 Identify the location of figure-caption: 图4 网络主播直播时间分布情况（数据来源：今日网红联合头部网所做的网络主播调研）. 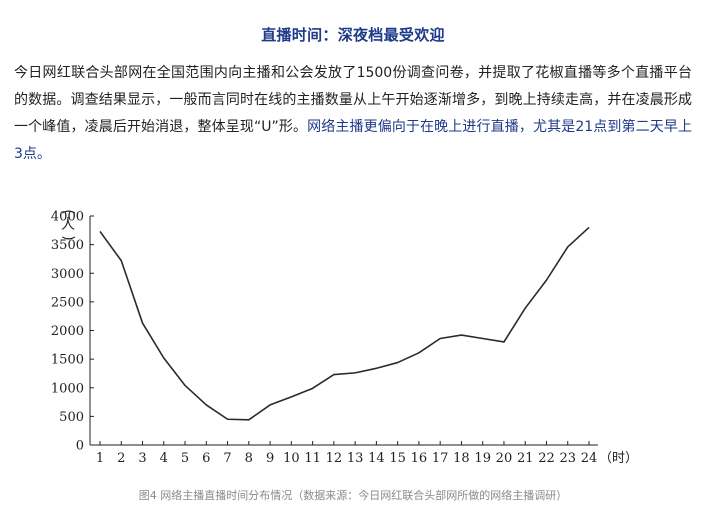
(353, 495).